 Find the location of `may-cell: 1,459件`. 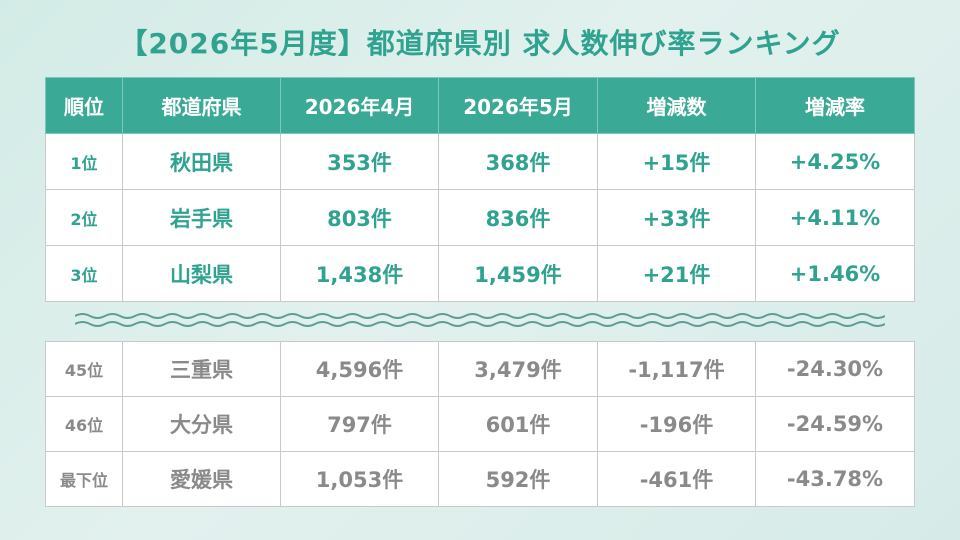

may-cell: 1,459件 is located at coordinates (518, 273).